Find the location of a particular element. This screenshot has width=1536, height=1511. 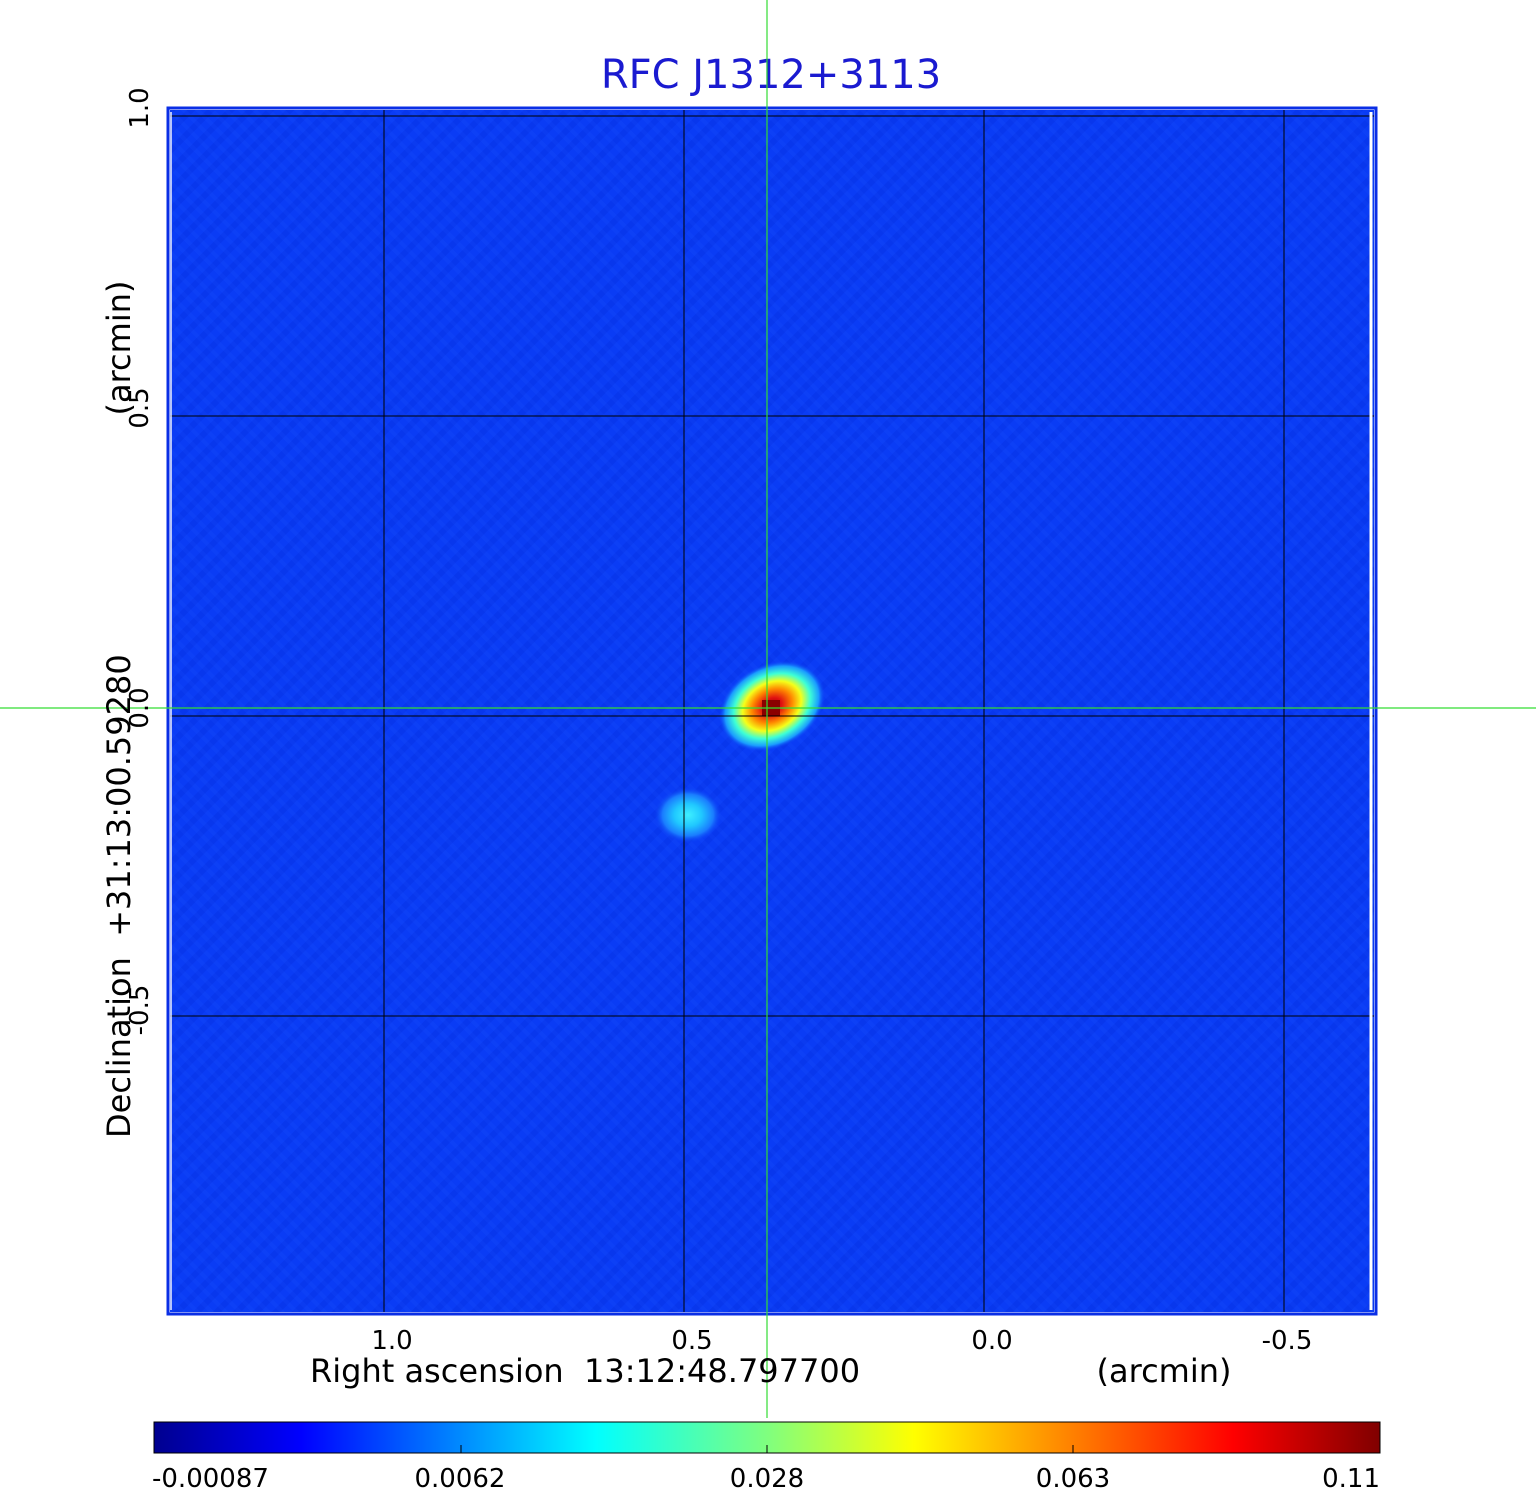

x-tick-label: 1.0 is located at coordinates (391, 1341).